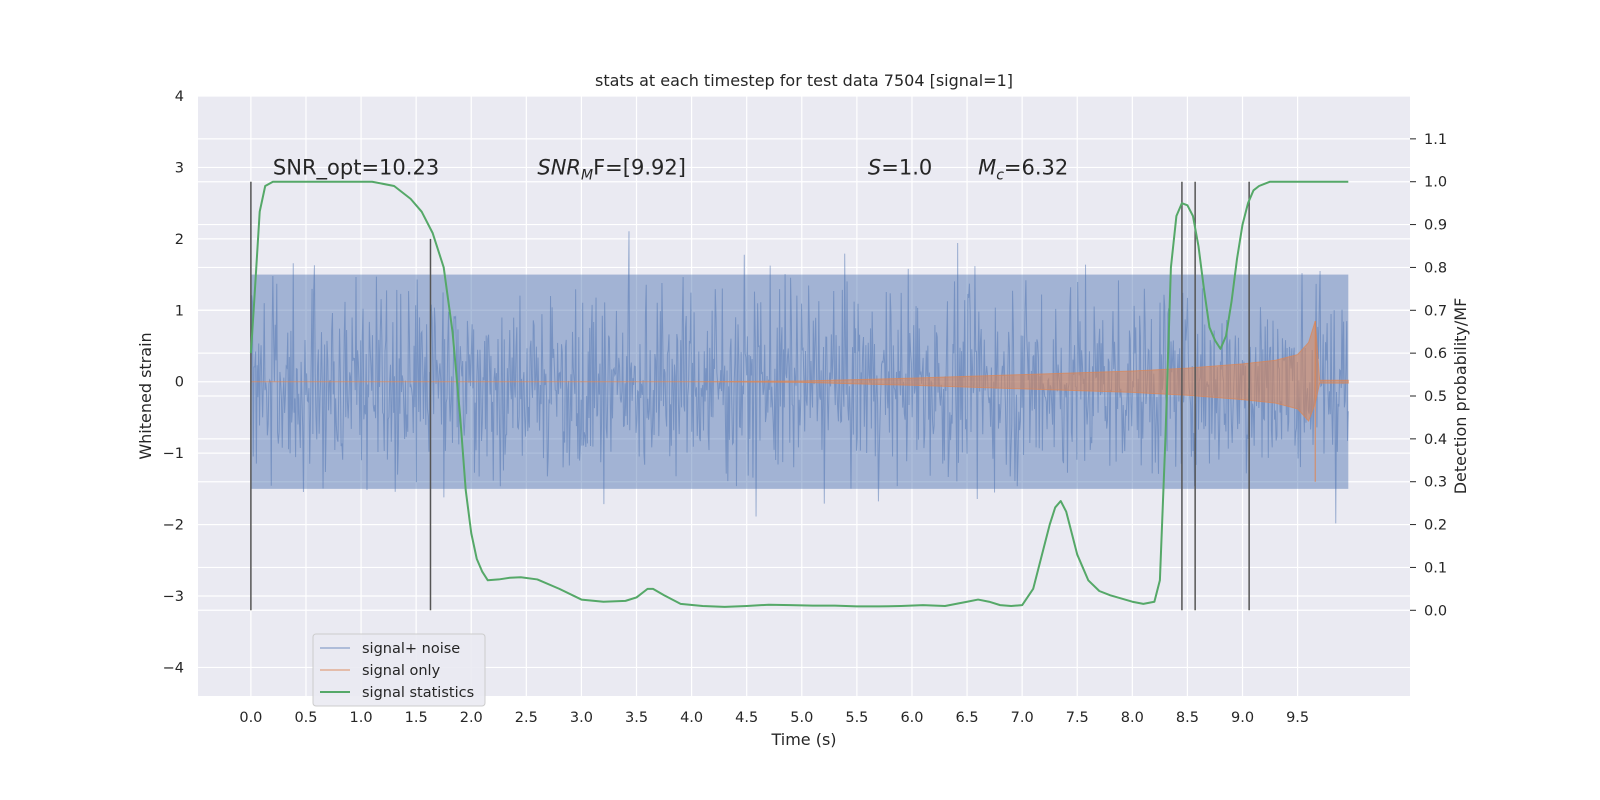  I want to click on annotation-text: SNRMF=[9.92], so click(611, 169).